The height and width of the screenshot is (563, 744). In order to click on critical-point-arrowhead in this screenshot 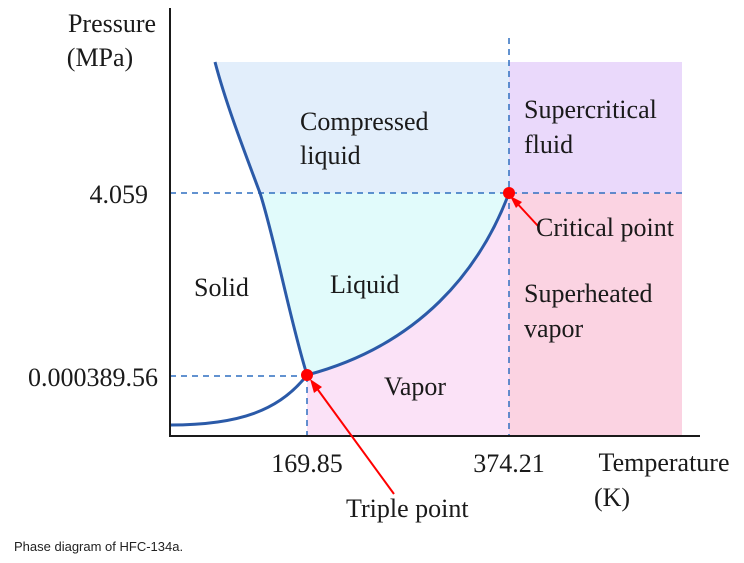, I will do `click(516, 202)`.